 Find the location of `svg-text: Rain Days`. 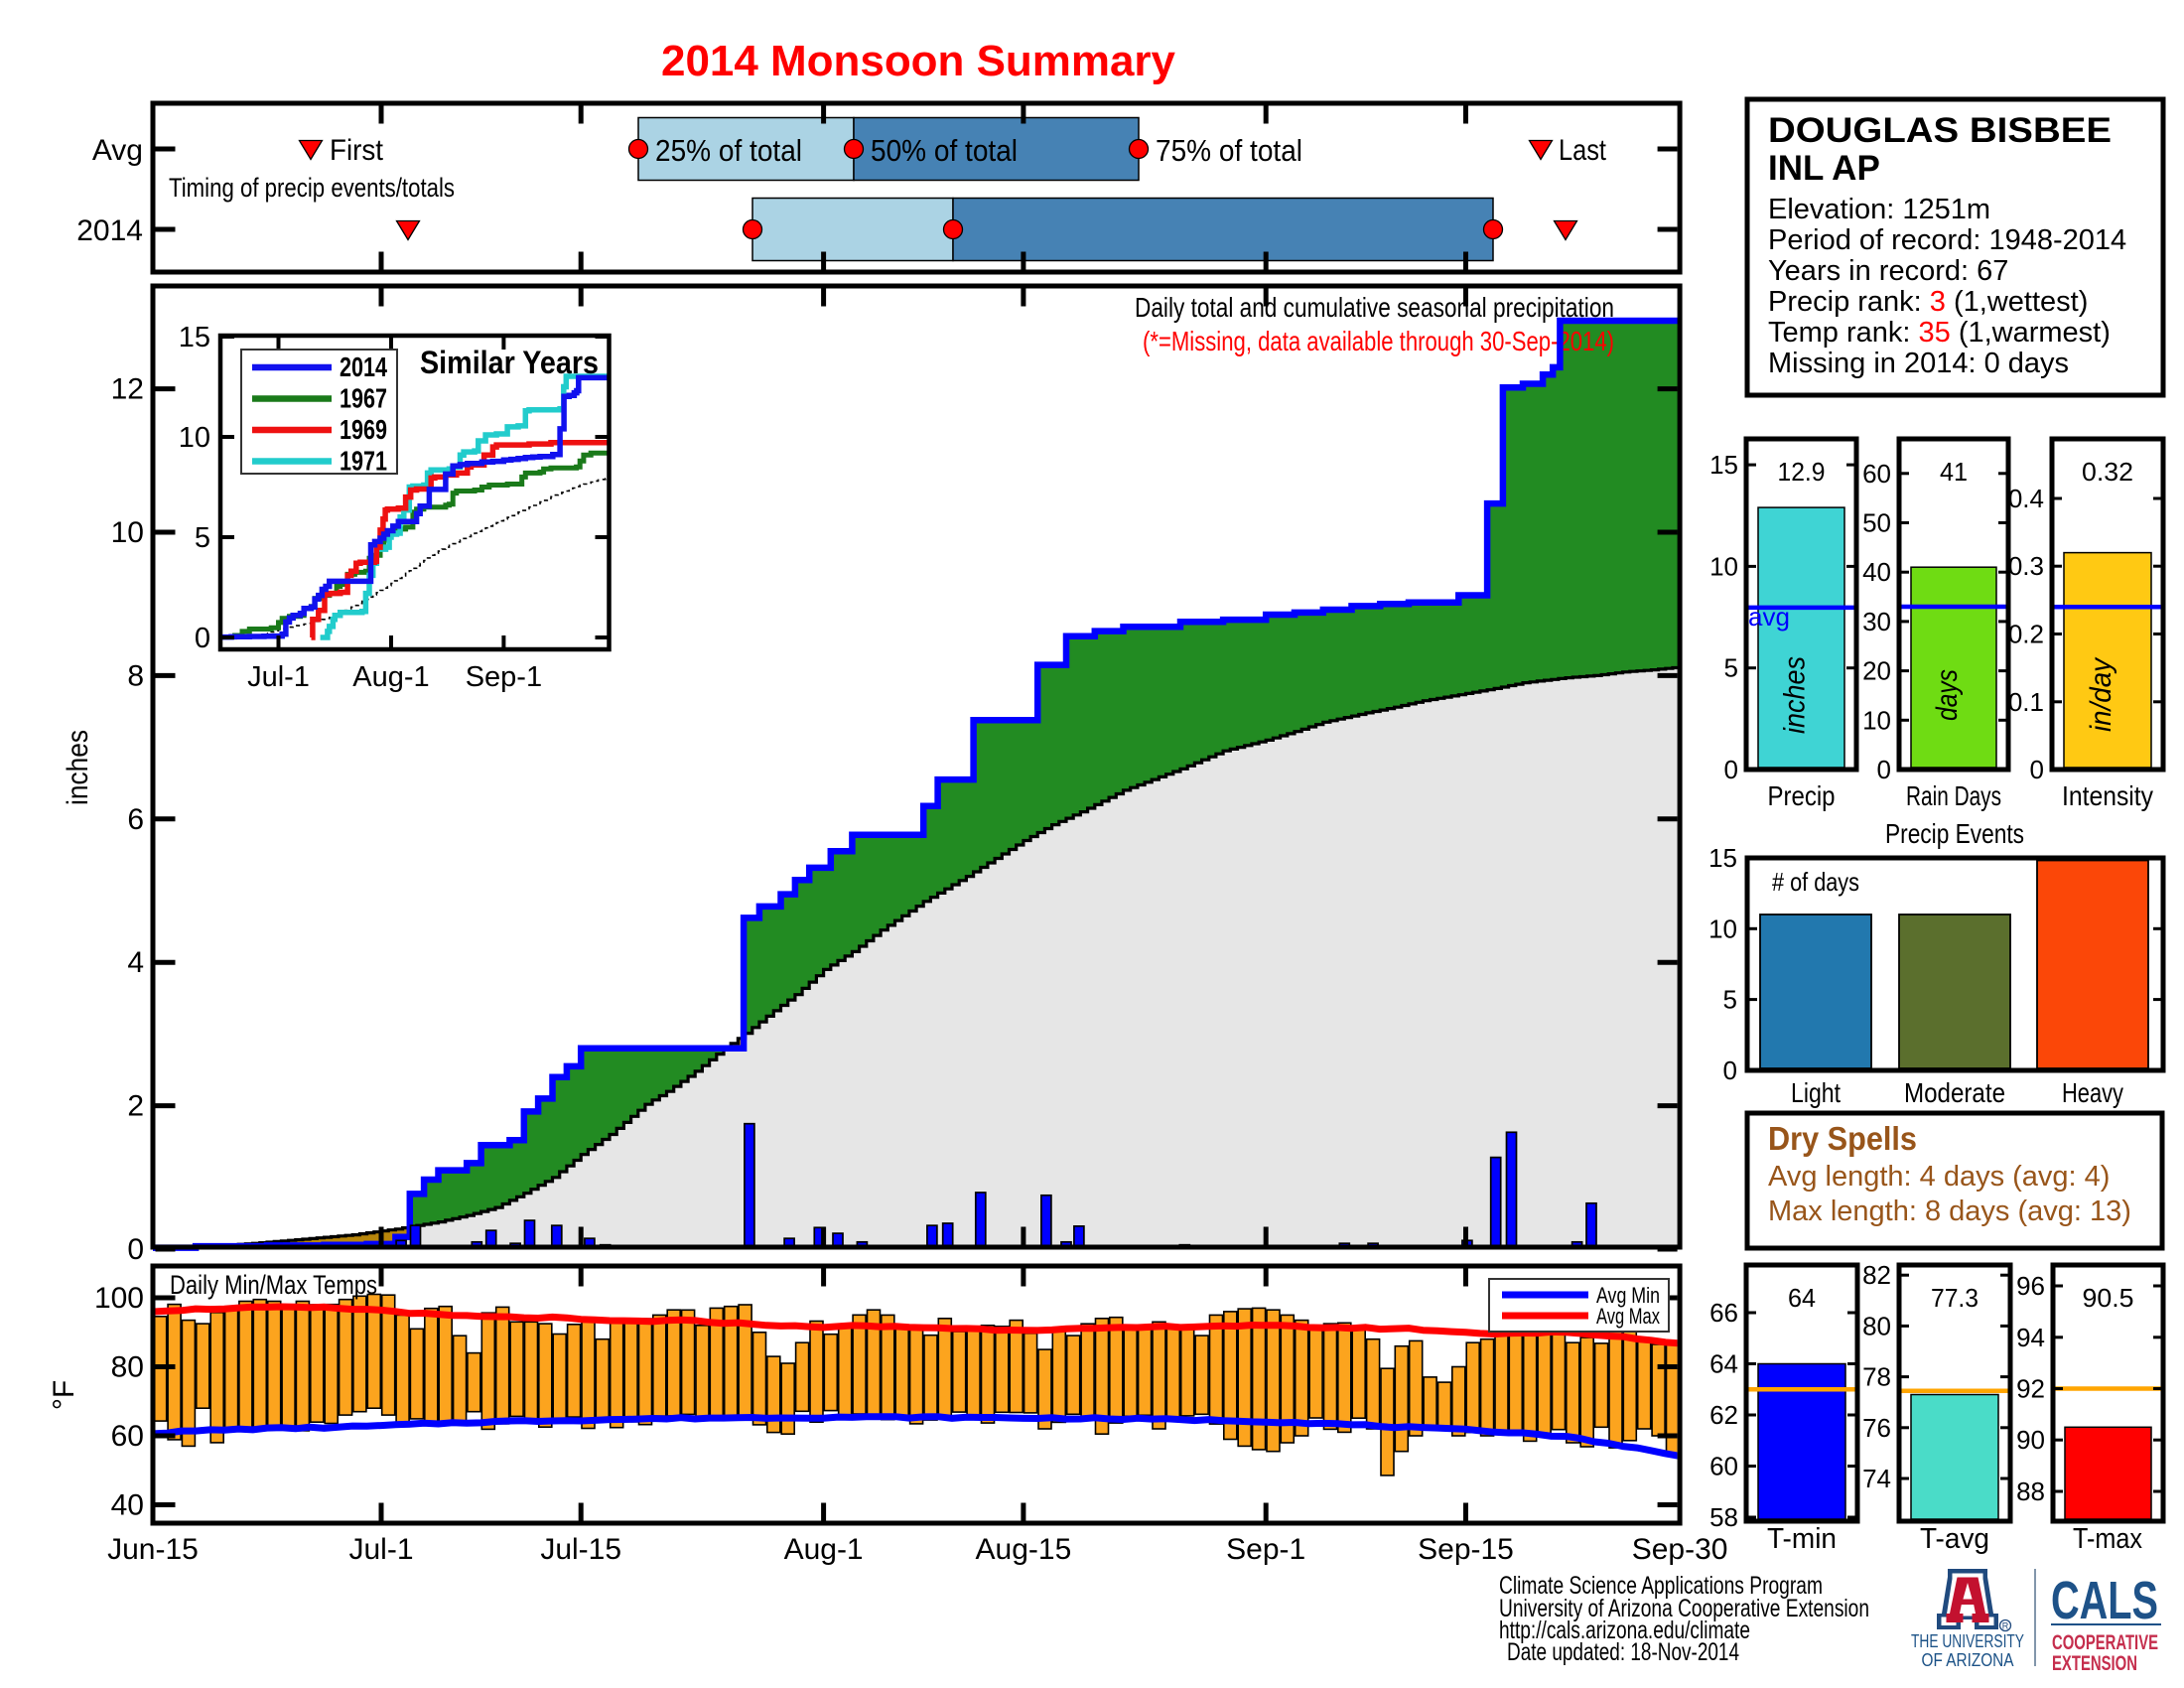

svg-text: Rain Days is located at coordinates (1953, 795).